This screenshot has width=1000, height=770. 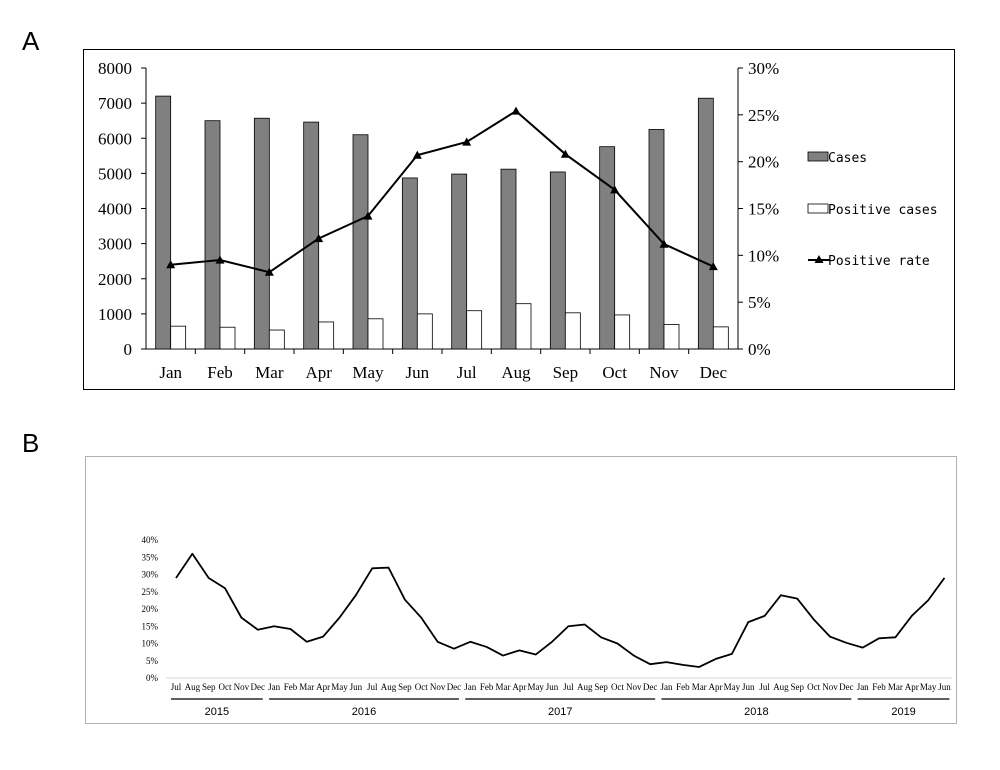 I want to click on y-tick-label: 0%, so click(x=152, y=678).